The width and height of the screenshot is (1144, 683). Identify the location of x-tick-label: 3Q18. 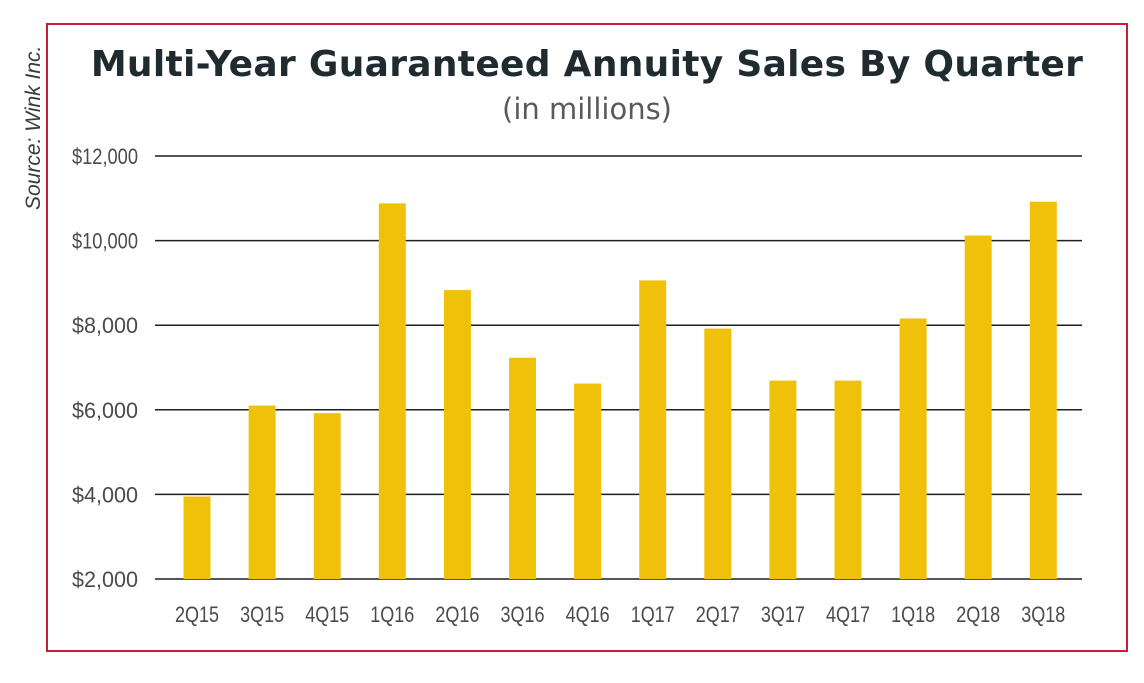
(1043, 614).